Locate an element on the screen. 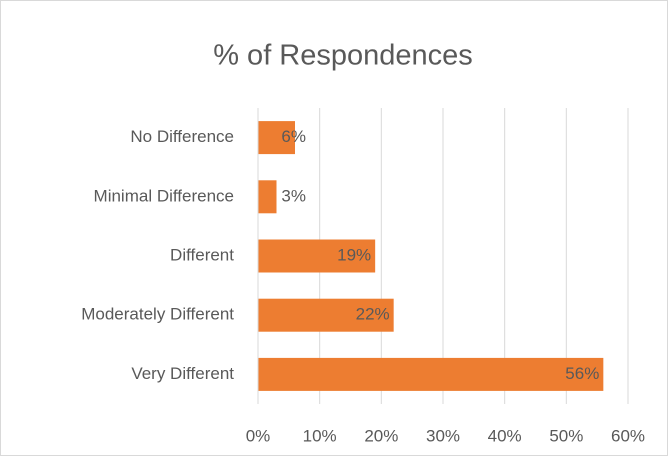 The height and width of the screenshot is (457, 669). data-label: 19% is located at coordinates (354, 254).